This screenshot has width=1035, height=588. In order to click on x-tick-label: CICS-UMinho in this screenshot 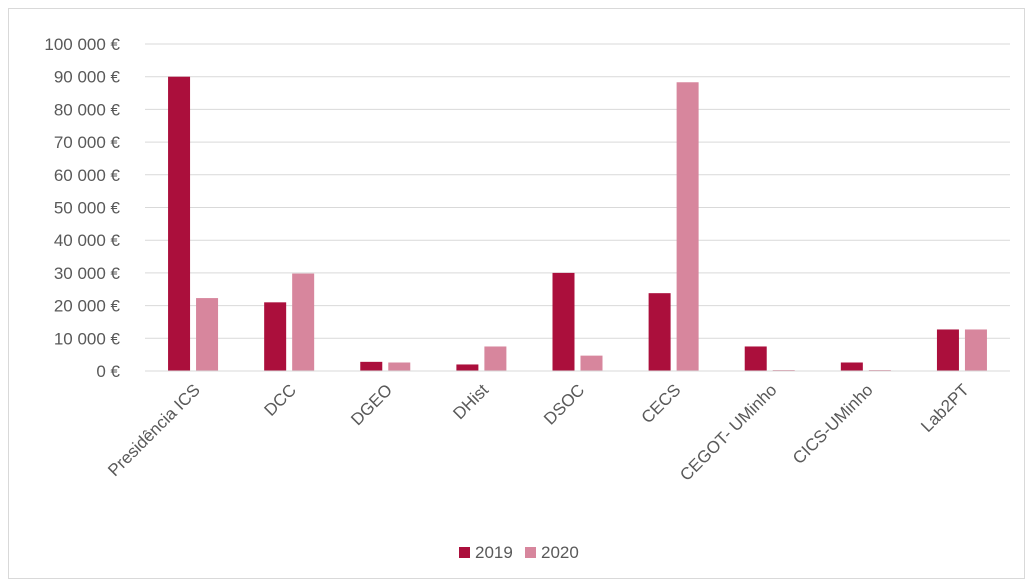, I will do `click(833, 424)`.